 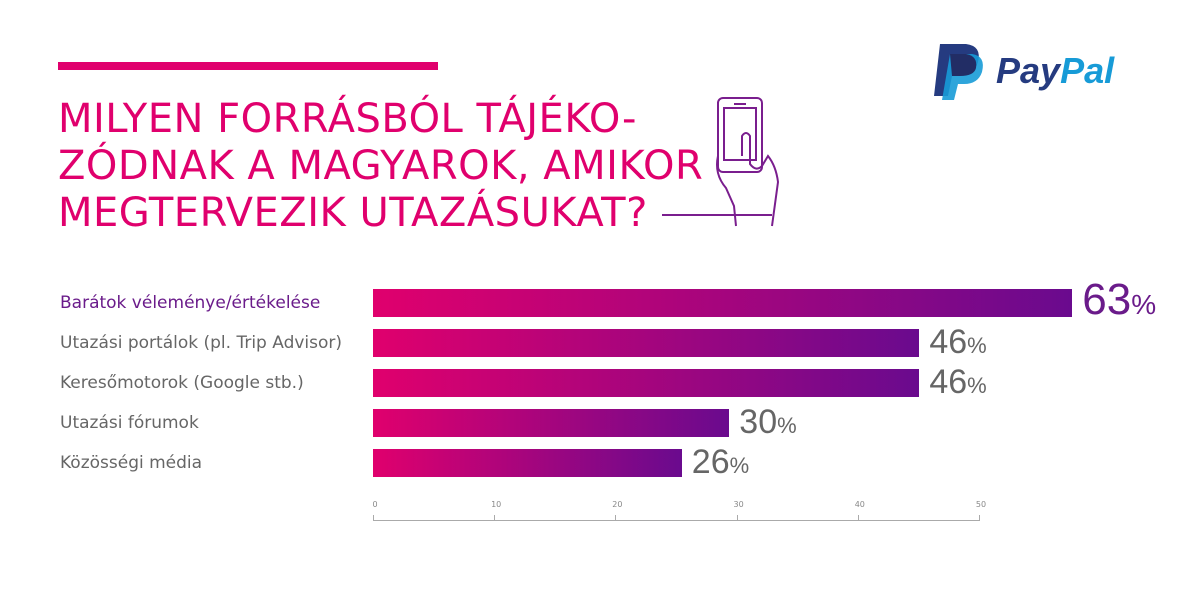 I want to click on x-tick-label: 20, so click(x=617, y=504).